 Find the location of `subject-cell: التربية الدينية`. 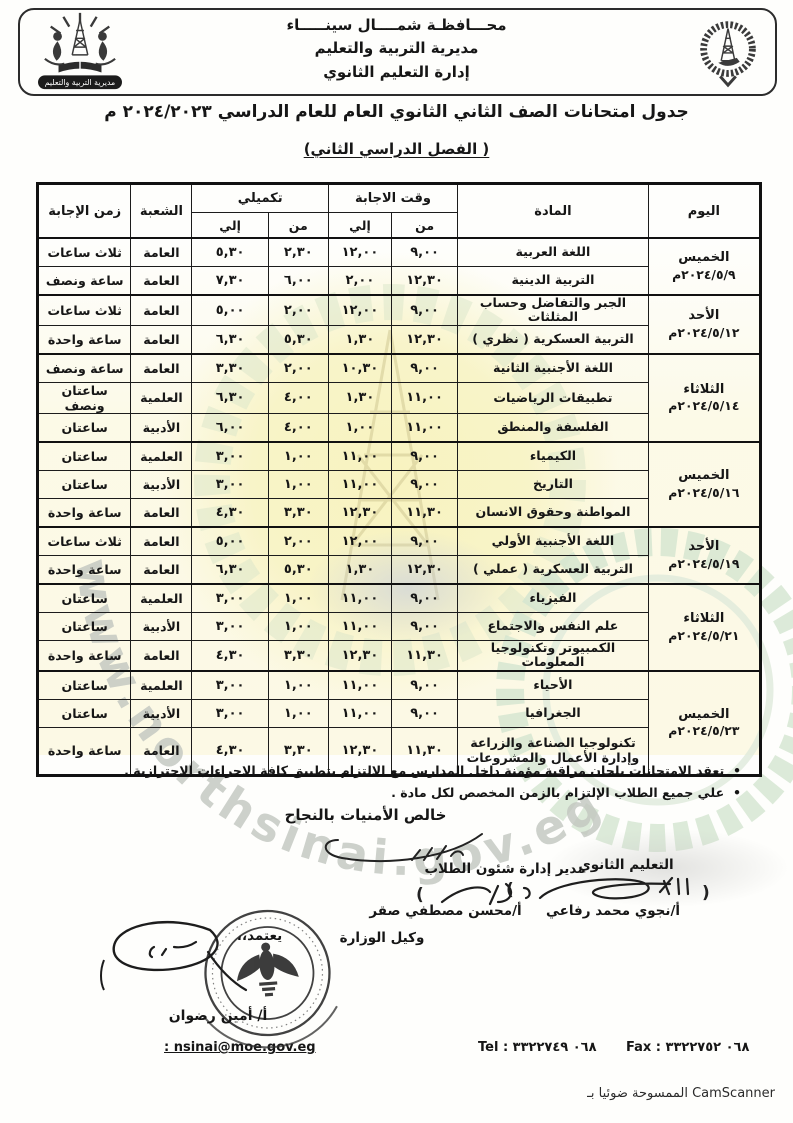

subject-cell: التربية الدينية is located at coordinates (553, 281).